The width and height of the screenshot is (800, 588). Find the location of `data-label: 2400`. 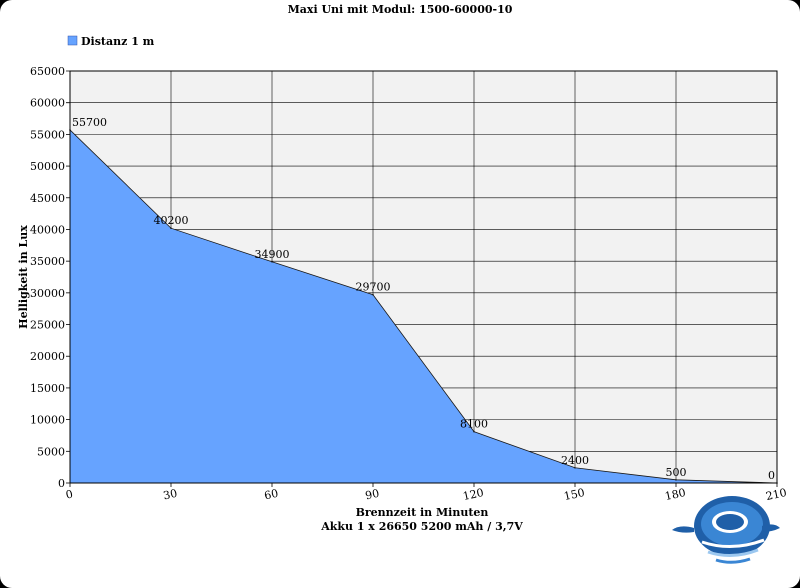

data-label: 2400 is located at coordinates (575, 460).